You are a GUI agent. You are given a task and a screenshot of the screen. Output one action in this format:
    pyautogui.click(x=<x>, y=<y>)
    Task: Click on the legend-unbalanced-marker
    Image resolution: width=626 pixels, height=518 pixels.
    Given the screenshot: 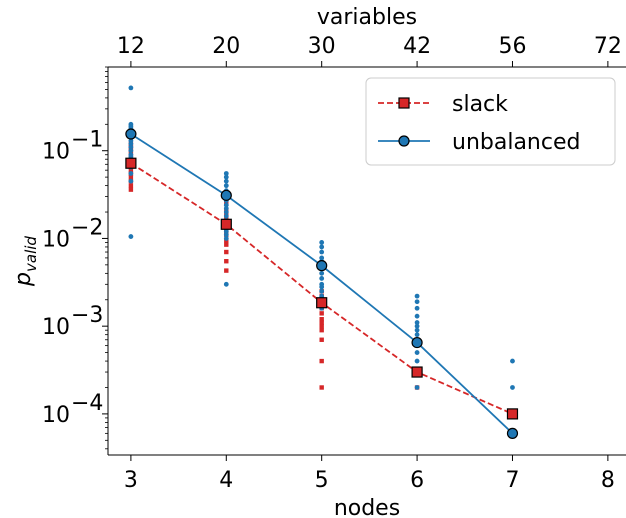 What is the action you would take?
    pyautogui.click(x=404, y=141)
    